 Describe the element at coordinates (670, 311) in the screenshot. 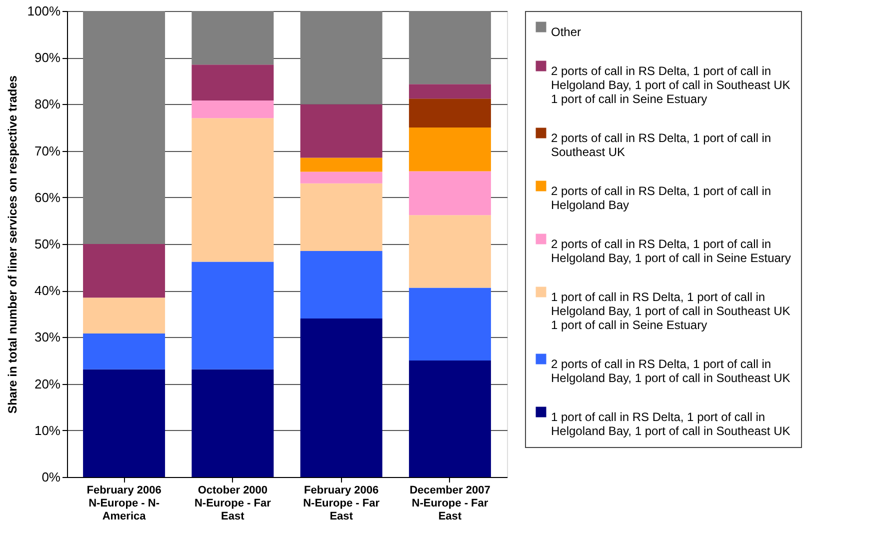

I see `legend-label: 1 port of call in RS Delta, 1 port of call in Helgoland Bay, 1 port of call in Southeast UK 1 port of call in Seine Estuary` at that location.